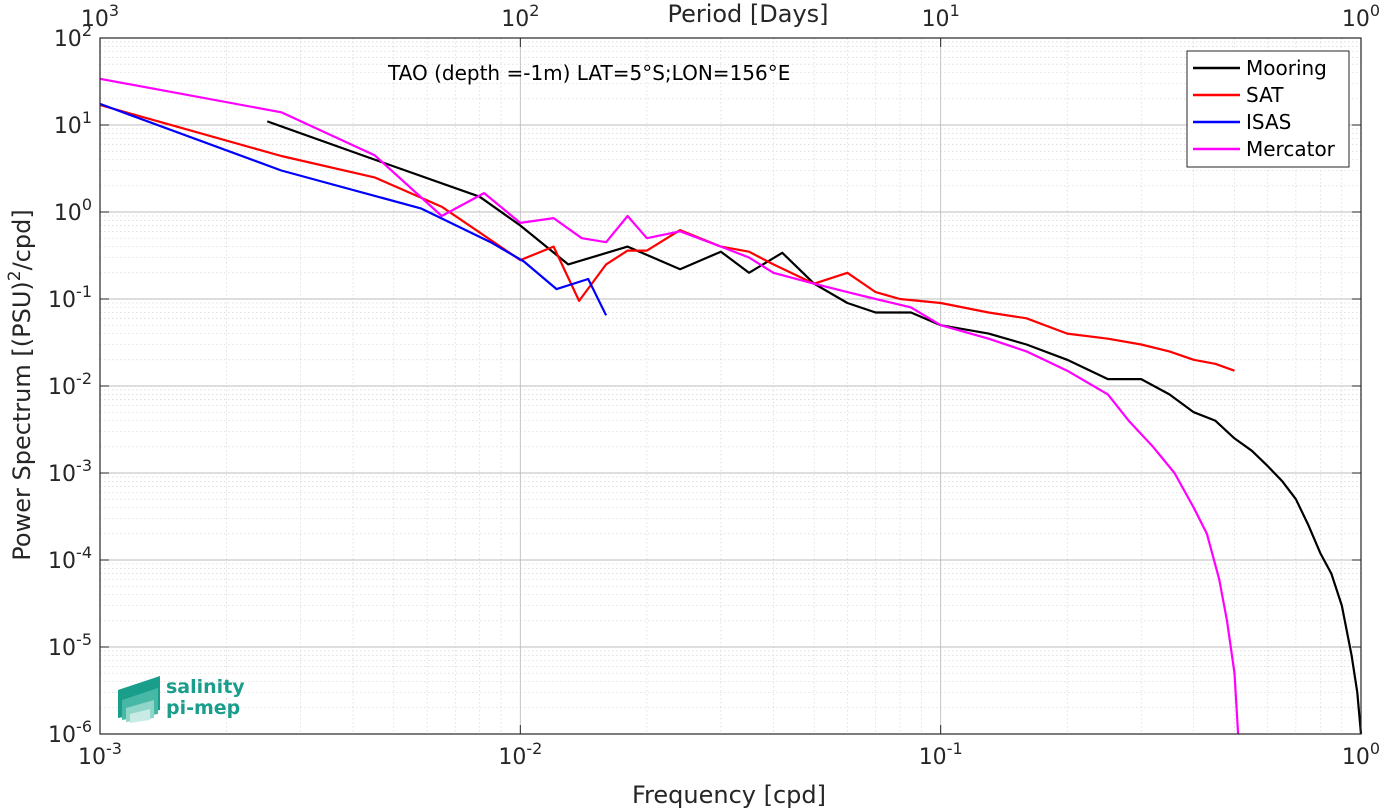  What do you see at coordinates (100, 16) in the screenshot?
I see `top-x-tick-label: 10³` at bounding box center [100, 16].